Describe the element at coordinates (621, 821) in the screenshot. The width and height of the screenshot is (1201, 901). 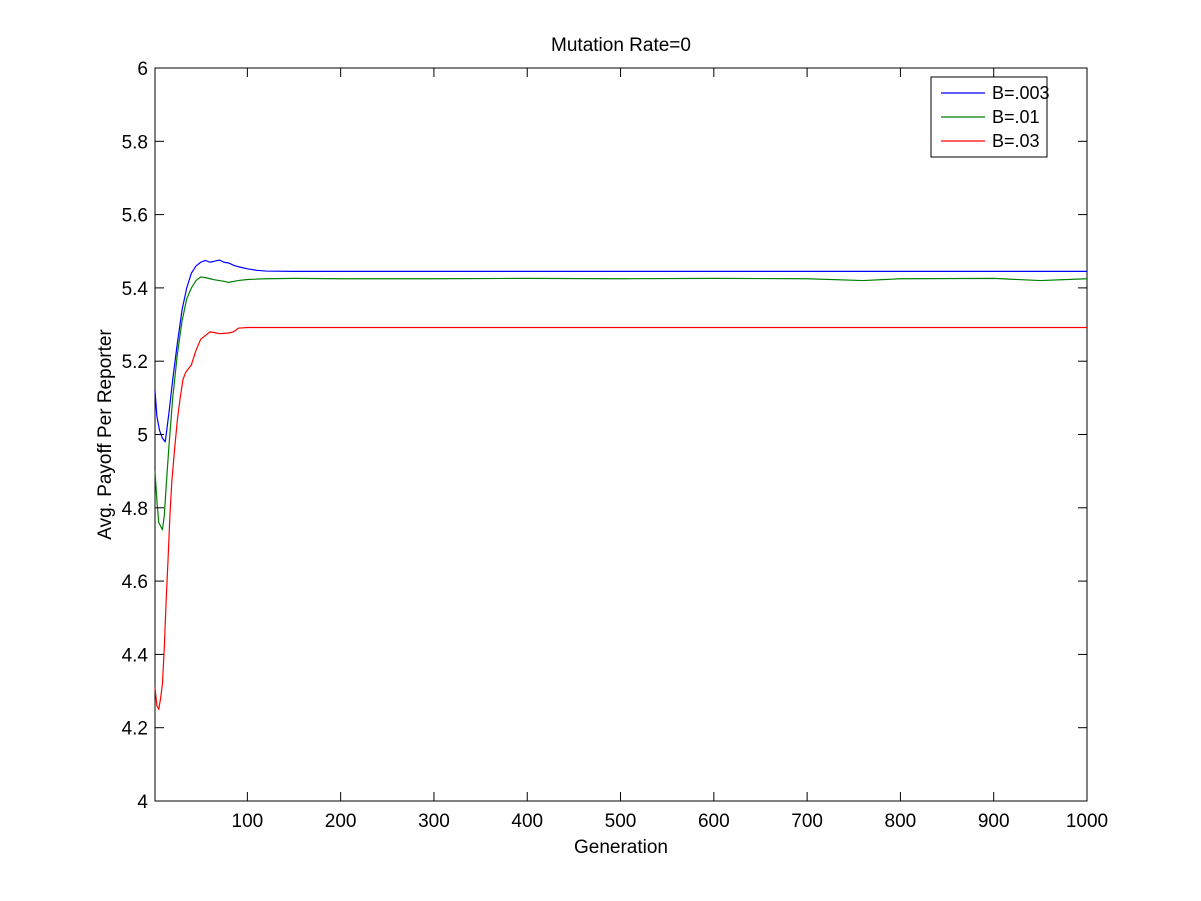
I see `x-tick-label: 500` at that location.